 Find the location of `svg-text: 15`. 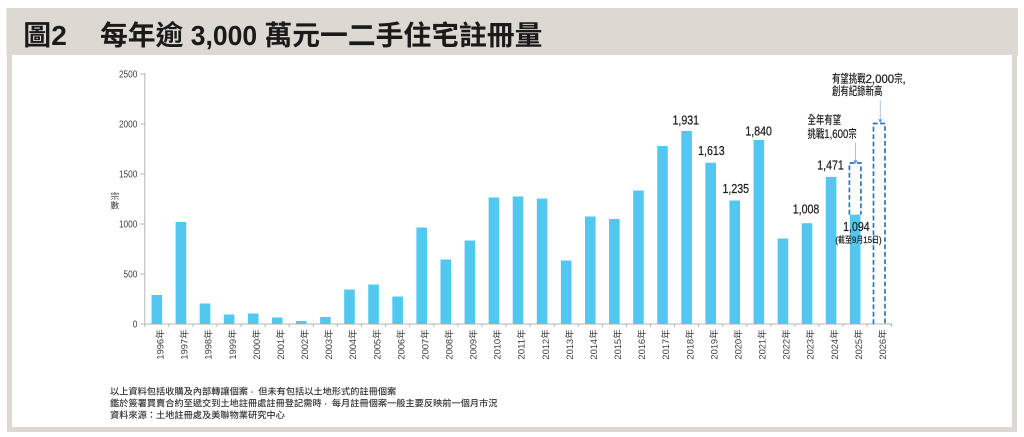

svg-text: 15 is located at coordinates (867, 240).